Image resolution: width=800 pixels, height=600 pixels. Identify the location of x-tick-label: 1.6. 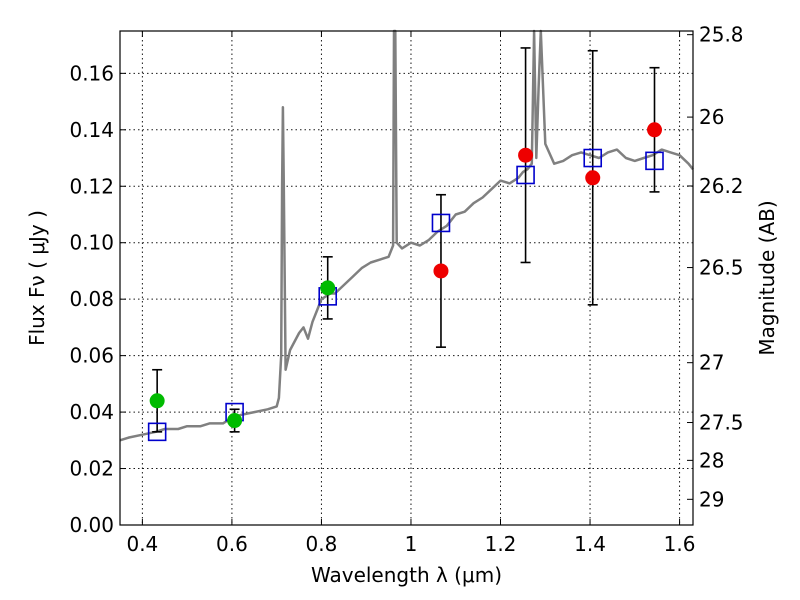
(680, 544).